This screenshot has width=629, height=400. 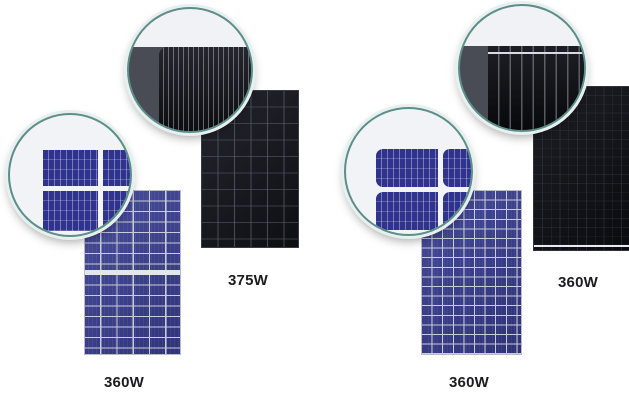 I want to click on solar-panel-blue-360w, so click(x=132, y=272).